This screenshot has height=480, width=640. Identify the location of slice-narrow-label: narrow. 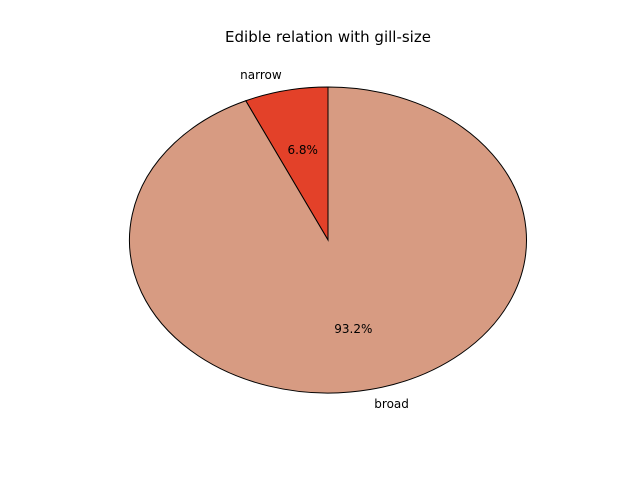
(261, 75).